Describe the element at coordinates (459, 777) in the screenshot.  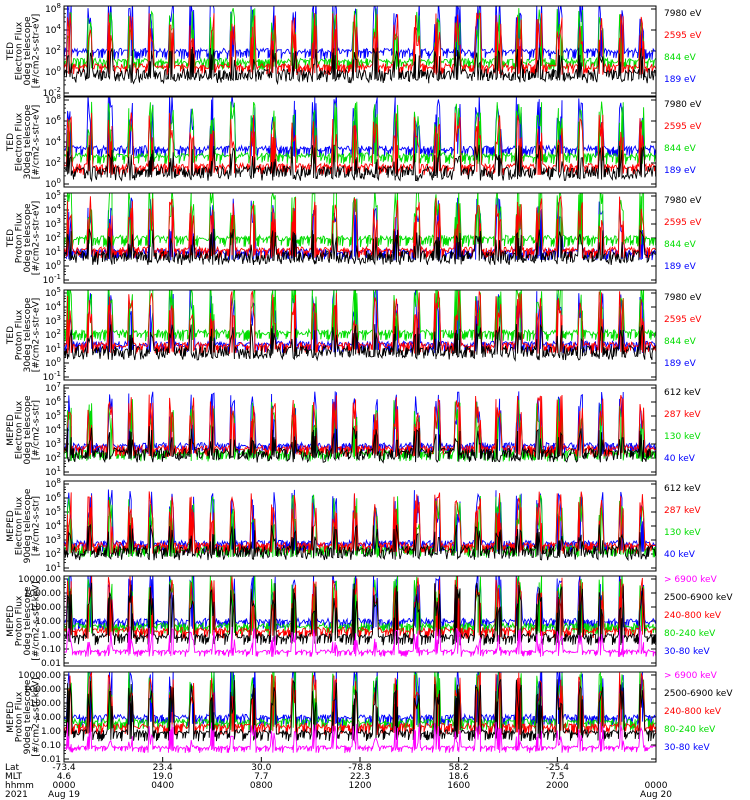
I see `x-tick-label: 18.6` at that location.